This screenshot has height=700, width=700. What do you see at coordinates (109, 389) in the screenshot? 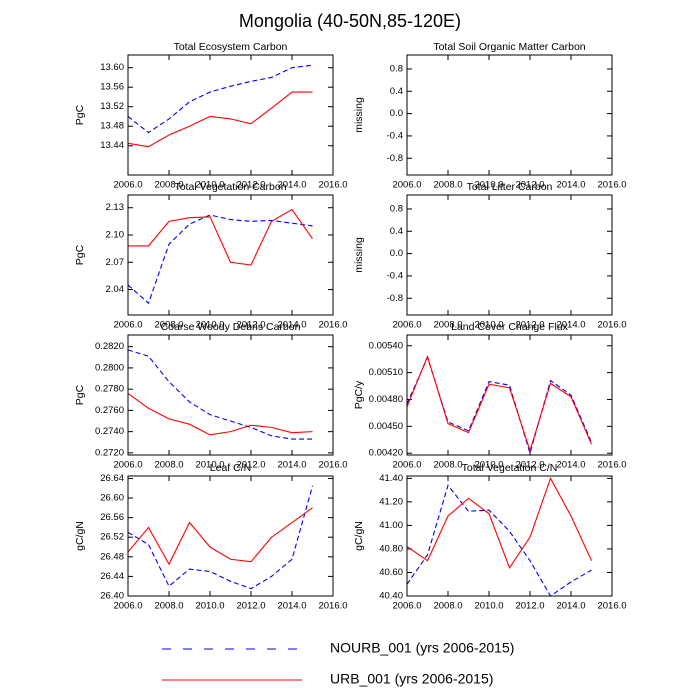
I see `y-tick-label: 0.2780` at bounding box center [109, 389].